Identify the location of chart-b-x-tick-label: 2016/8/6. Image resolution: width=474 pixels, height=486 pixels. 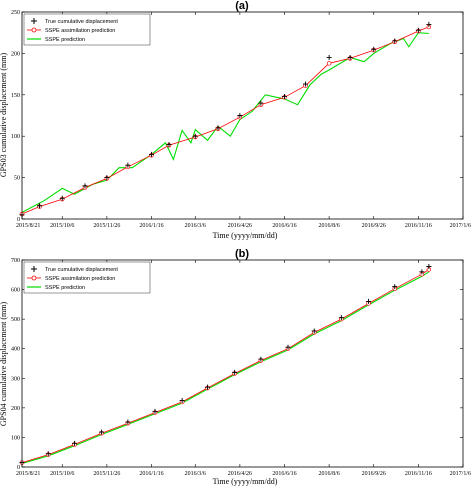
(328, 474).